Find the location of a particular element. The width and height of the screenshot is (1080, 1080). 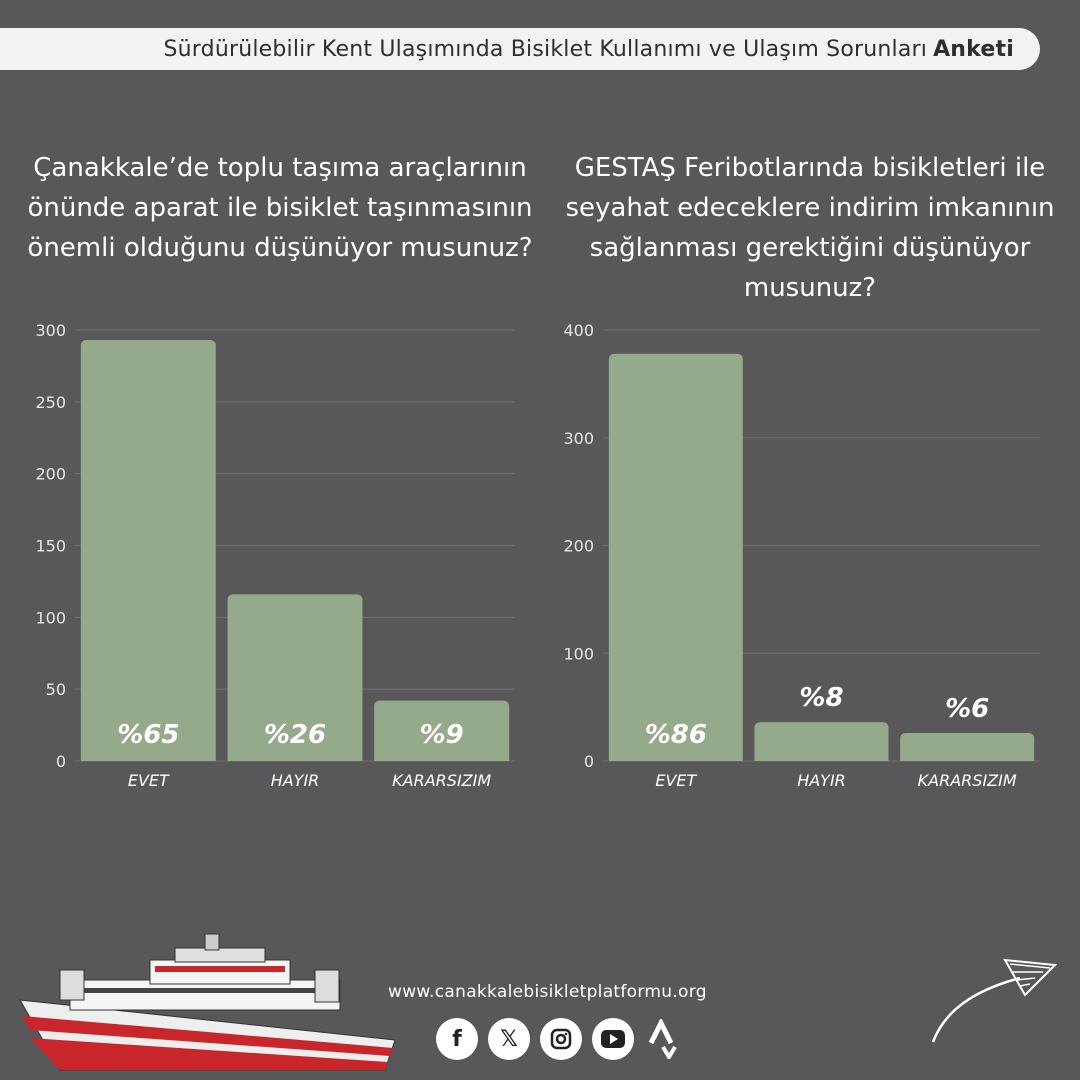

data-label: %8 is located at coordinates (821, 698).